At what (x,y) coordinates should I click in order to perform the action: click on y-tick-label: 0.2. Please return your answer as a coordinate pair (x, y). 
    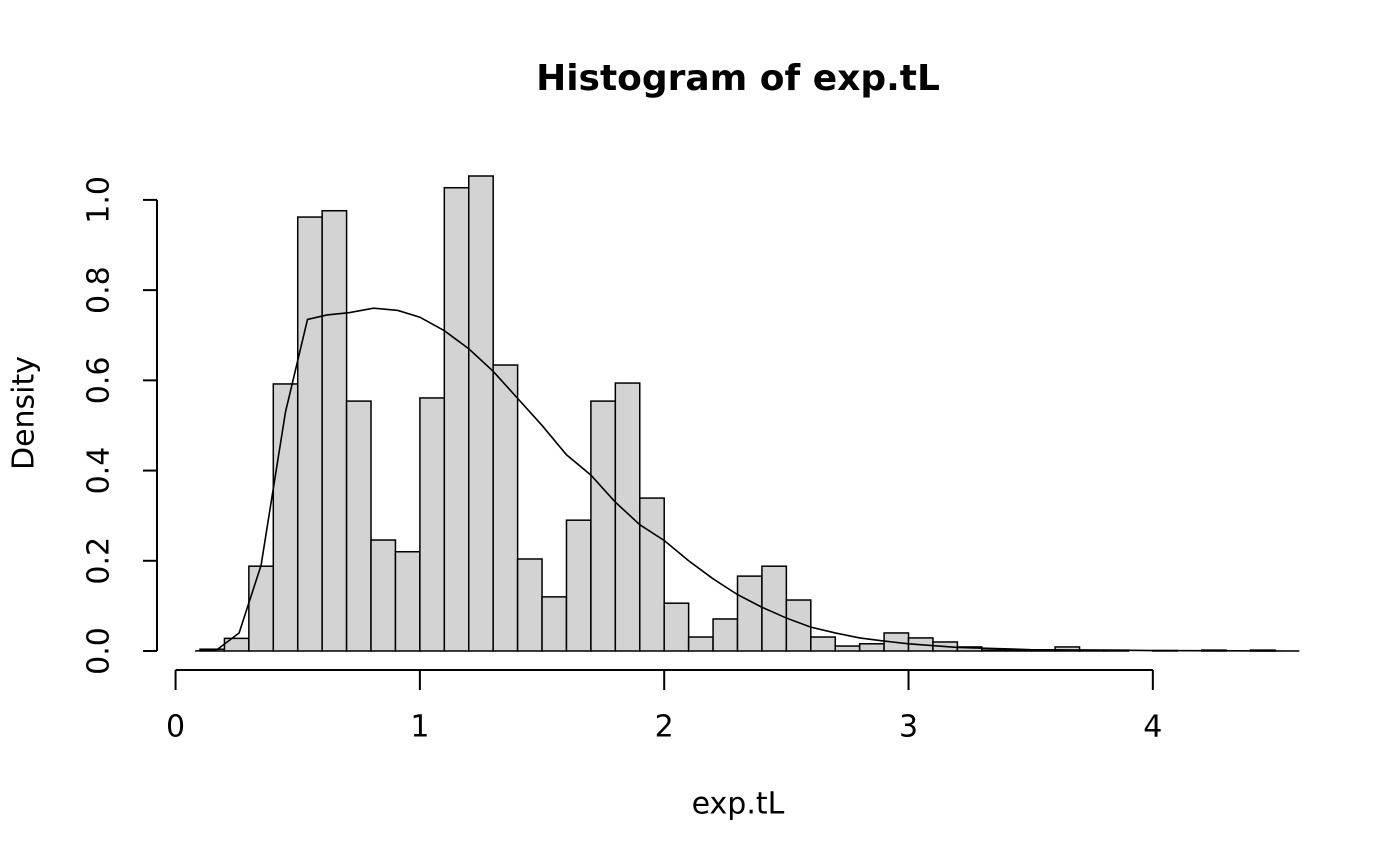
    Looking at the image, I should click on (99, 561).